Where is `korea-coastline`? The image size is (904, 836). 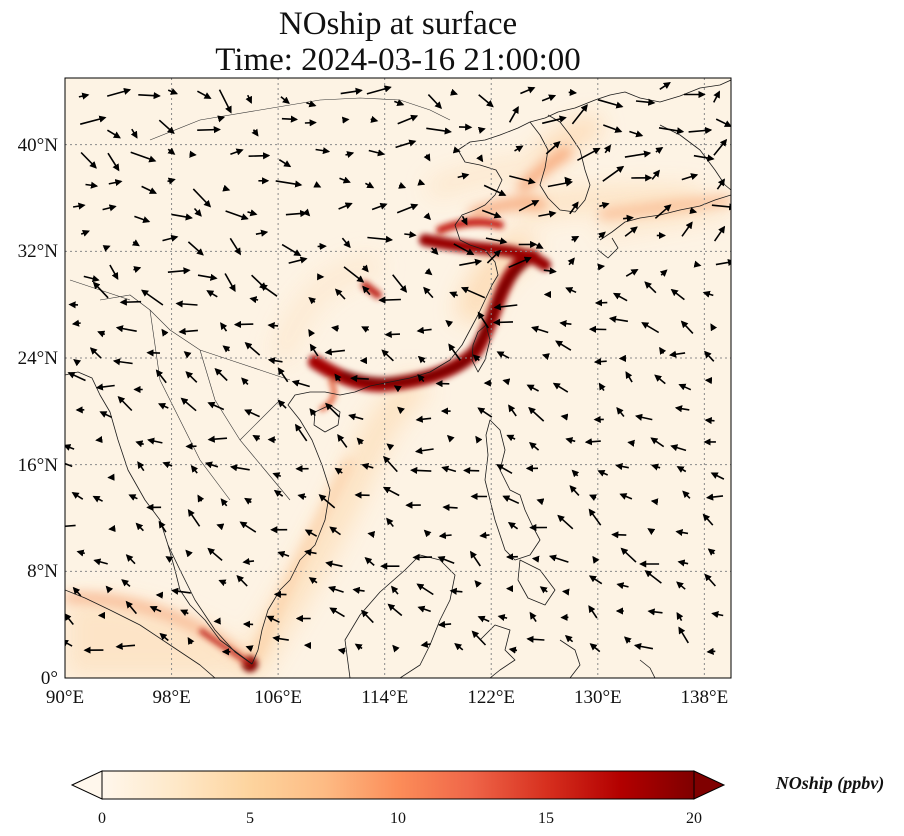
korea-coastline is located at coordinates (560, 163).